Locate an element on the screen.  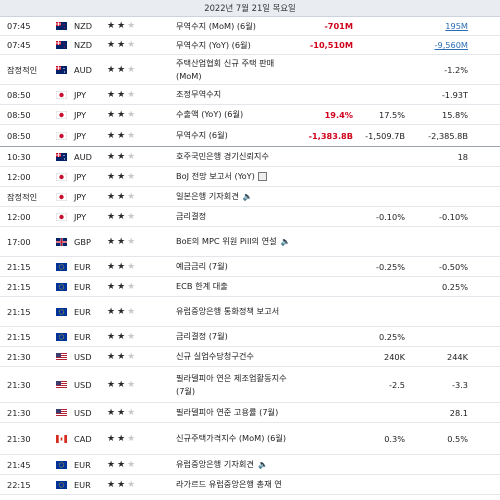
calendar-row: 10:30 AUD ★ ★ ★ 호주국민은행 경기신뢰지수 18 is located at coordinates (250, 157).